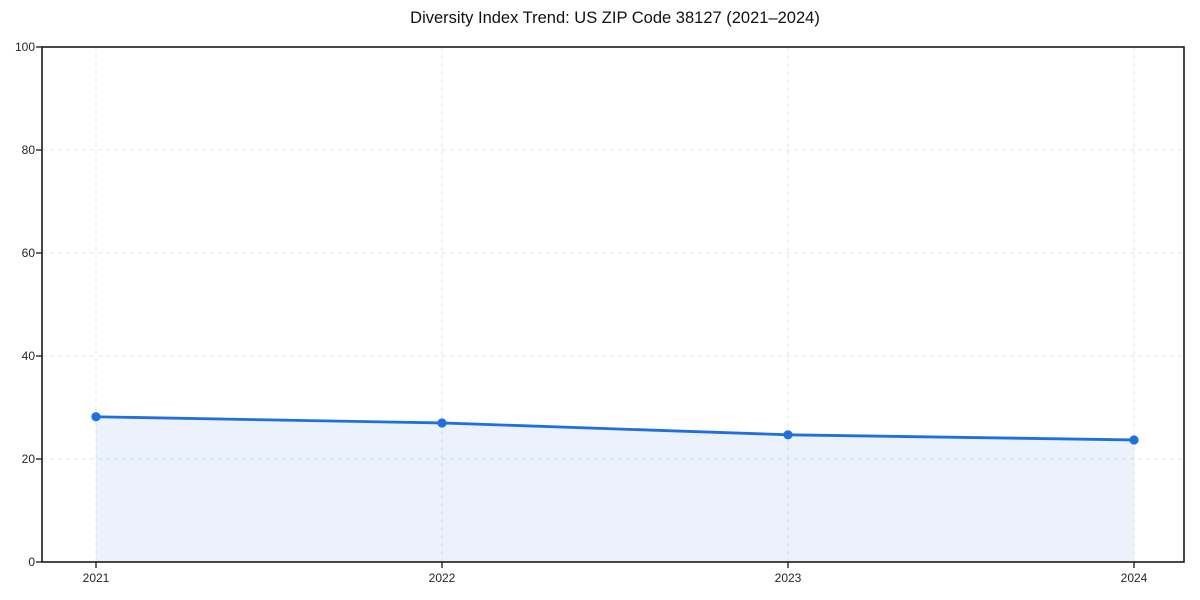  I want to click on data-point-2021, so click(96, 417).